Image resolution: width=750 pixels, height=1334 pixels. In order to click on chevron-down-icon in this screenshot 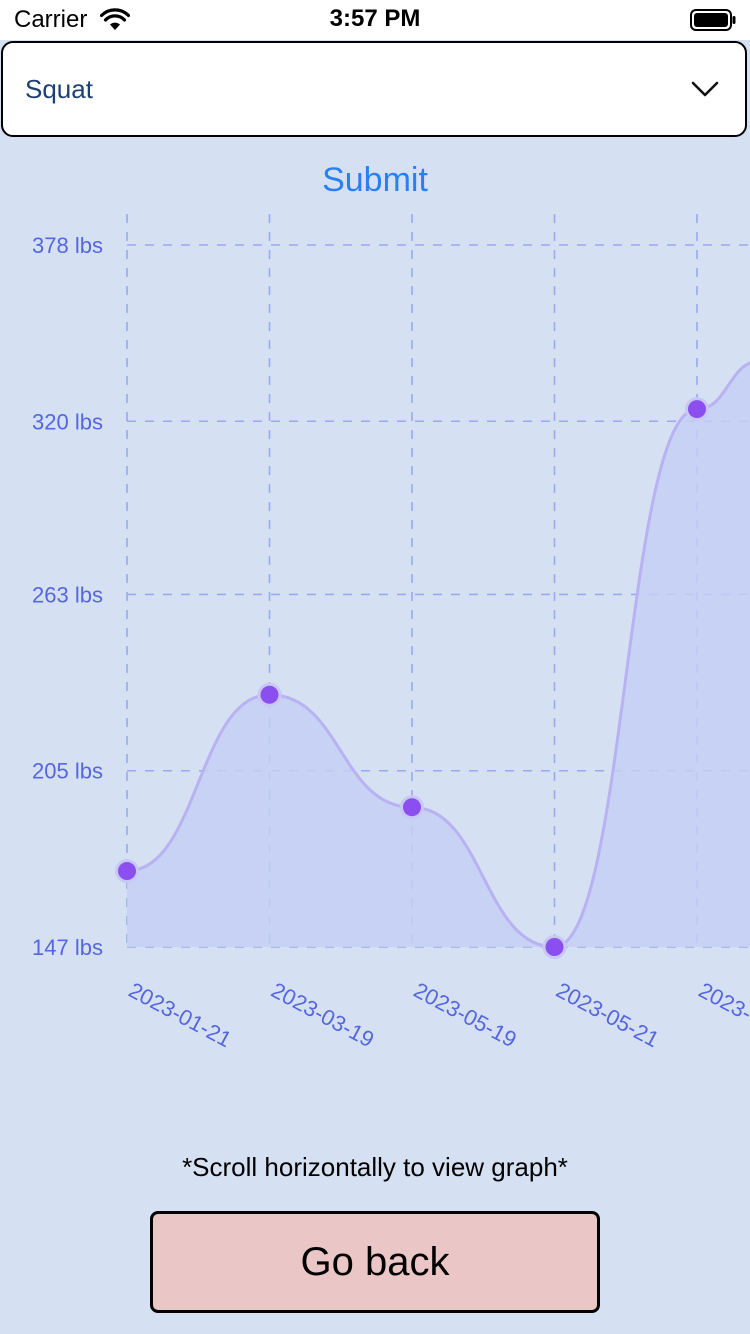, I will do `click(705, 89)`.